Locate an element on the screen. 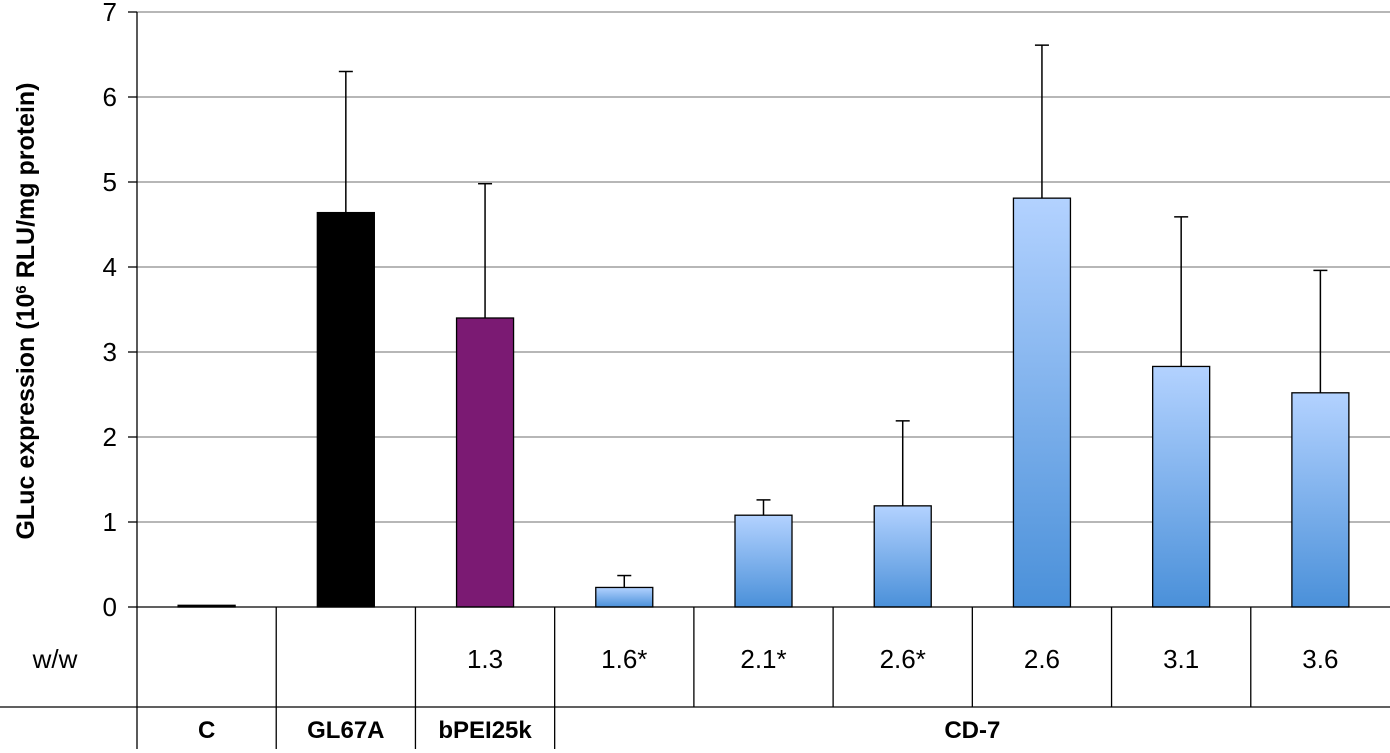  y-axis-label: GLuc expression (106 RLU/mg protein) is located at coordinates (26, 310).